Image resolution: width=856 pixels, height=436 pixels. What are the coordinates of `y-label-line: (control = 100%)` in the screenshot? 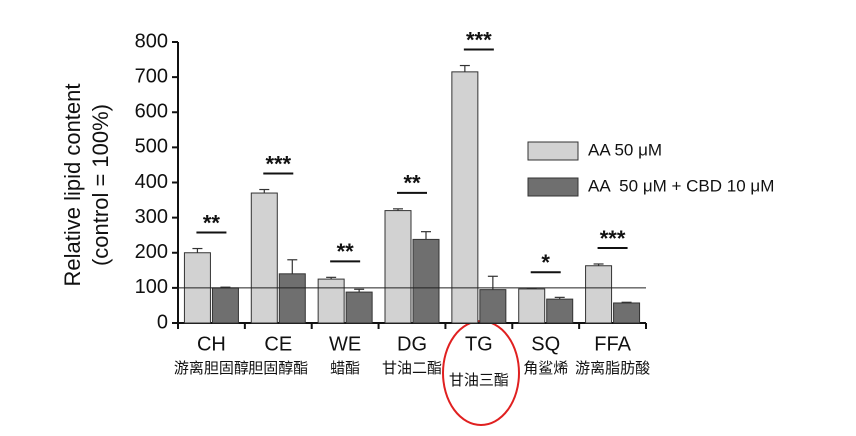 It's located at (100, 185).